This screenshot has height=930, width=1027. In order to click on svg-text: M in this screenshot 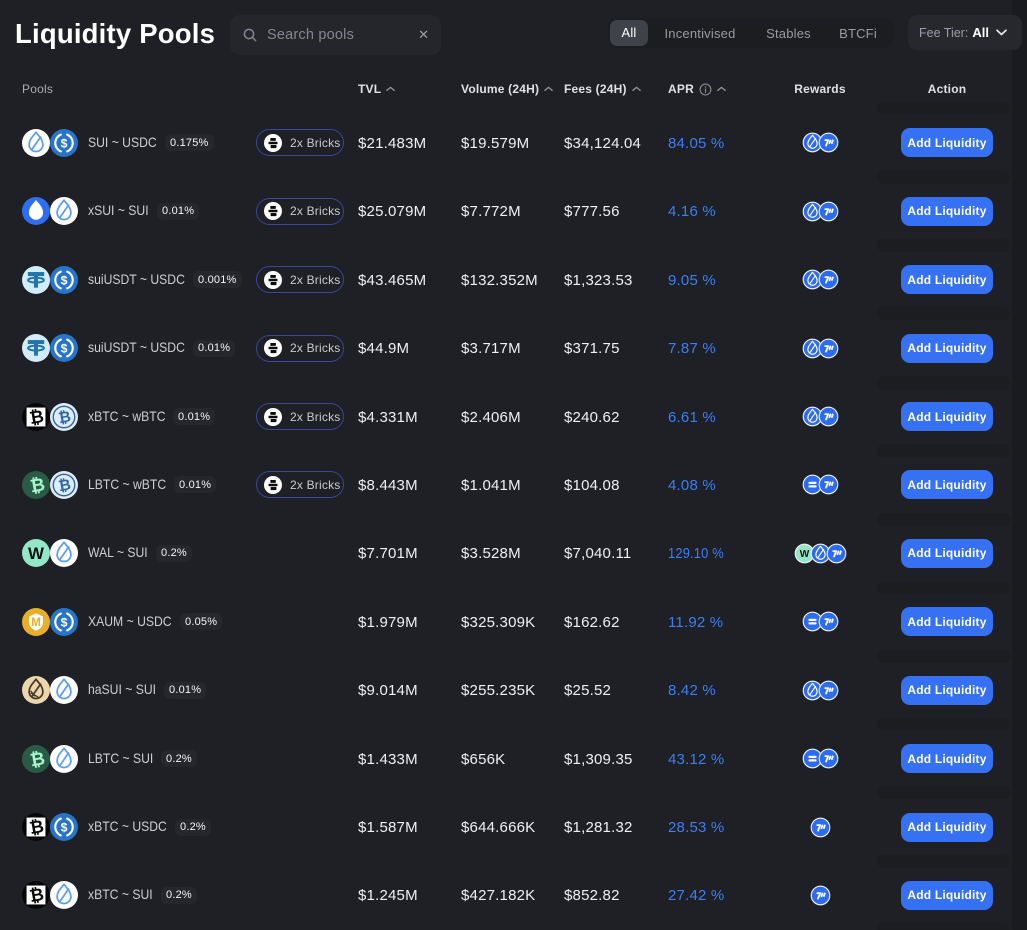, I will do `click(36, 622)`.